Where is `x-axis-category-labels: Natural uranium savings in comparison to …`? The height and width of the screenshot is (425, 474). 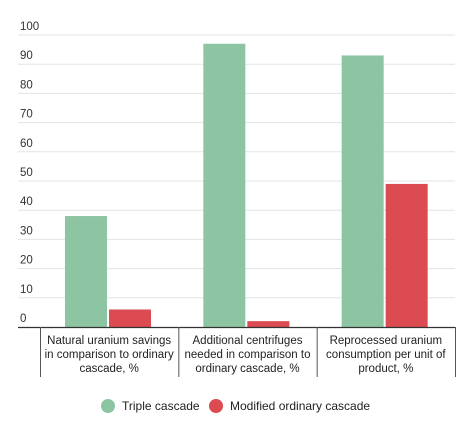 x-axis-category-labels: Natural uranium savings in comparison to … is located at coordinates (246, 355).